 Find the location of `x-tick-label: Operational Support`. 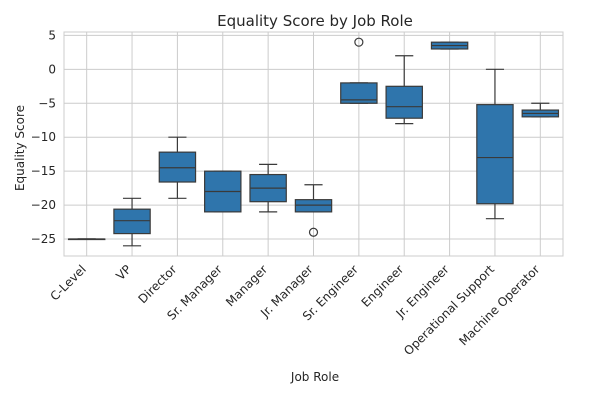

x-tick-label: Operational Support is located at coordinates (449, 310).